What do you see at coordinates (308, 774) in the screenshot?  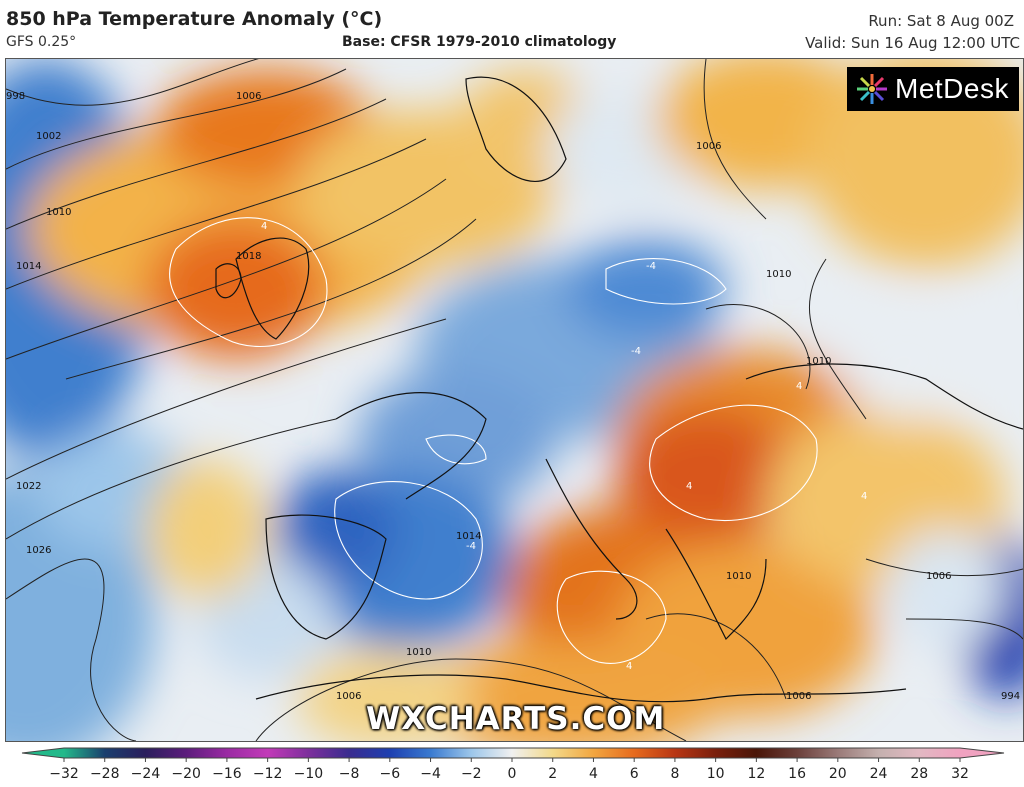 I see `scale-tick-label: −10` at bounding box center [308, 774].